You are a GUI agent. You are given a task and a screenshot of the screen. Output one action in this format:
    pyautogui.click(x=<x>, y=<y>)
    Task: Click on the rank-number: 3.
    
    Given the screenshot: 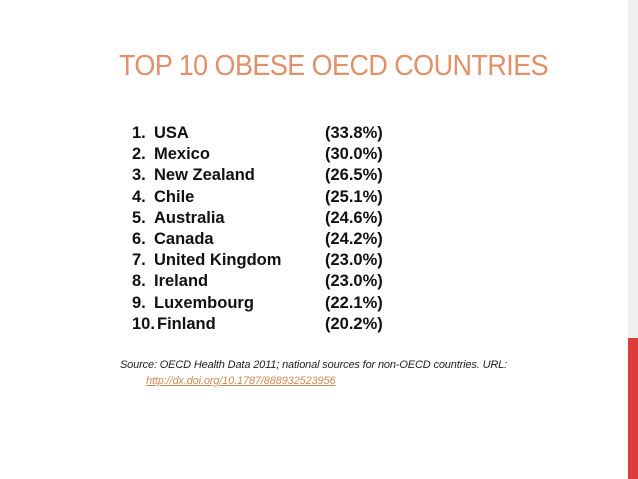 What is the action you would take?
    pyautogui.click(x=139, y=175)
    